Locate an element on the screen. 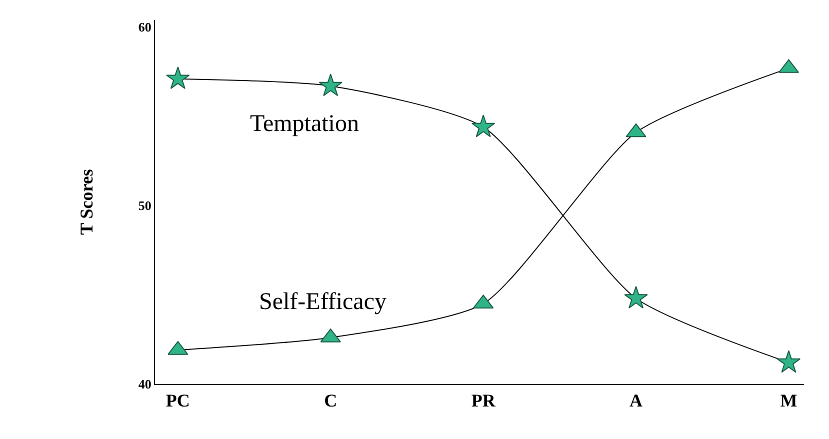 The height and width of the screenshot is (439, 829). x-tick-label: PC is located at coordinates (178, 400).